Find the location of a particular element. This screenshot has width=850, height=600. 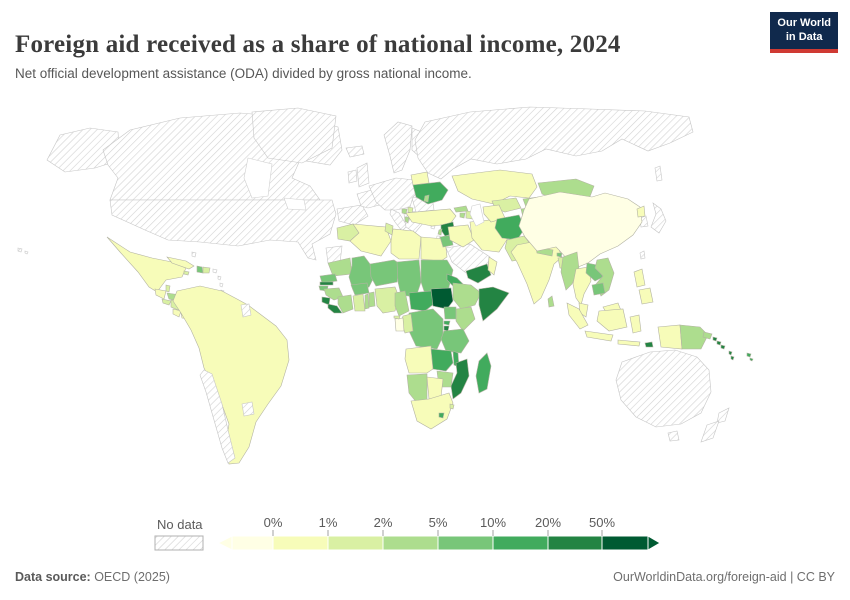

country-iberia is located at coordinates (352, 215).